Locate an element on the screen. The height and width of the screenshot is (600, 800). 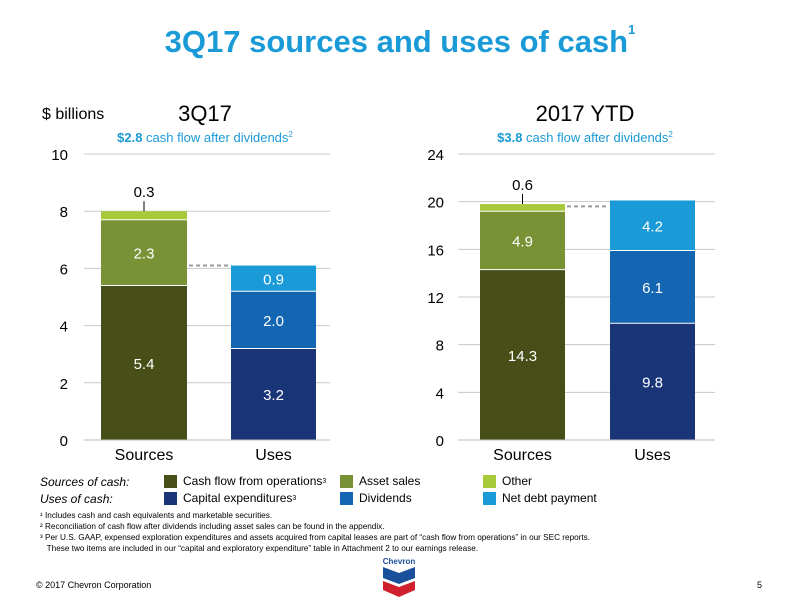
legend-label-asset-sales: Asset sales is located at coordinates (390, 481).